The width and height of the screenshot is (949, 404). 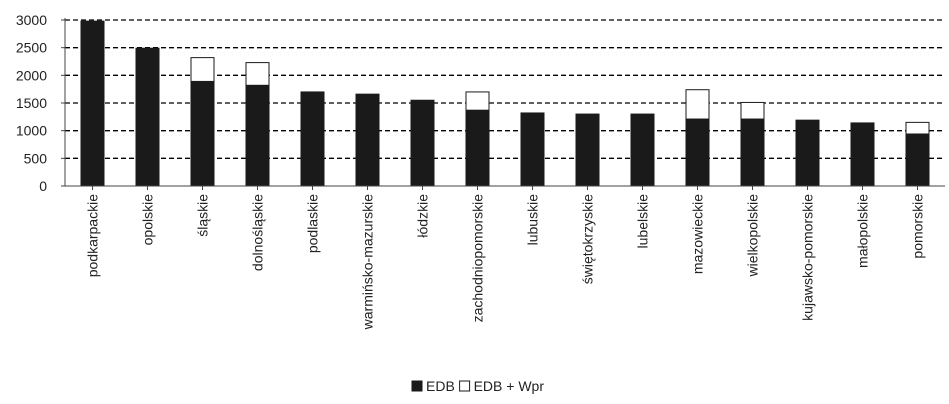 What do you see at coordinates (509, 386) in the screenshot?
I see `legend-label: EDB + Wpr` at bounding box center [509, 386].